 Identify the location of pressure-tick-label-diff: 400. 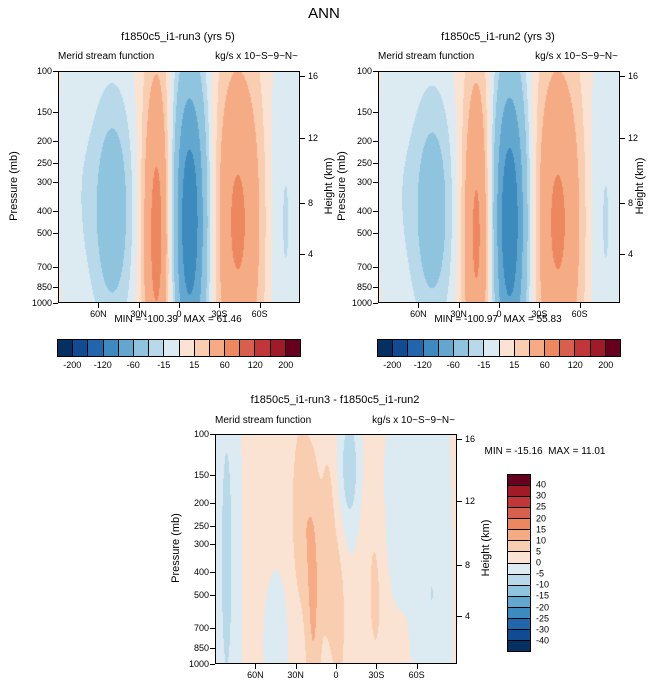
(201, 572).